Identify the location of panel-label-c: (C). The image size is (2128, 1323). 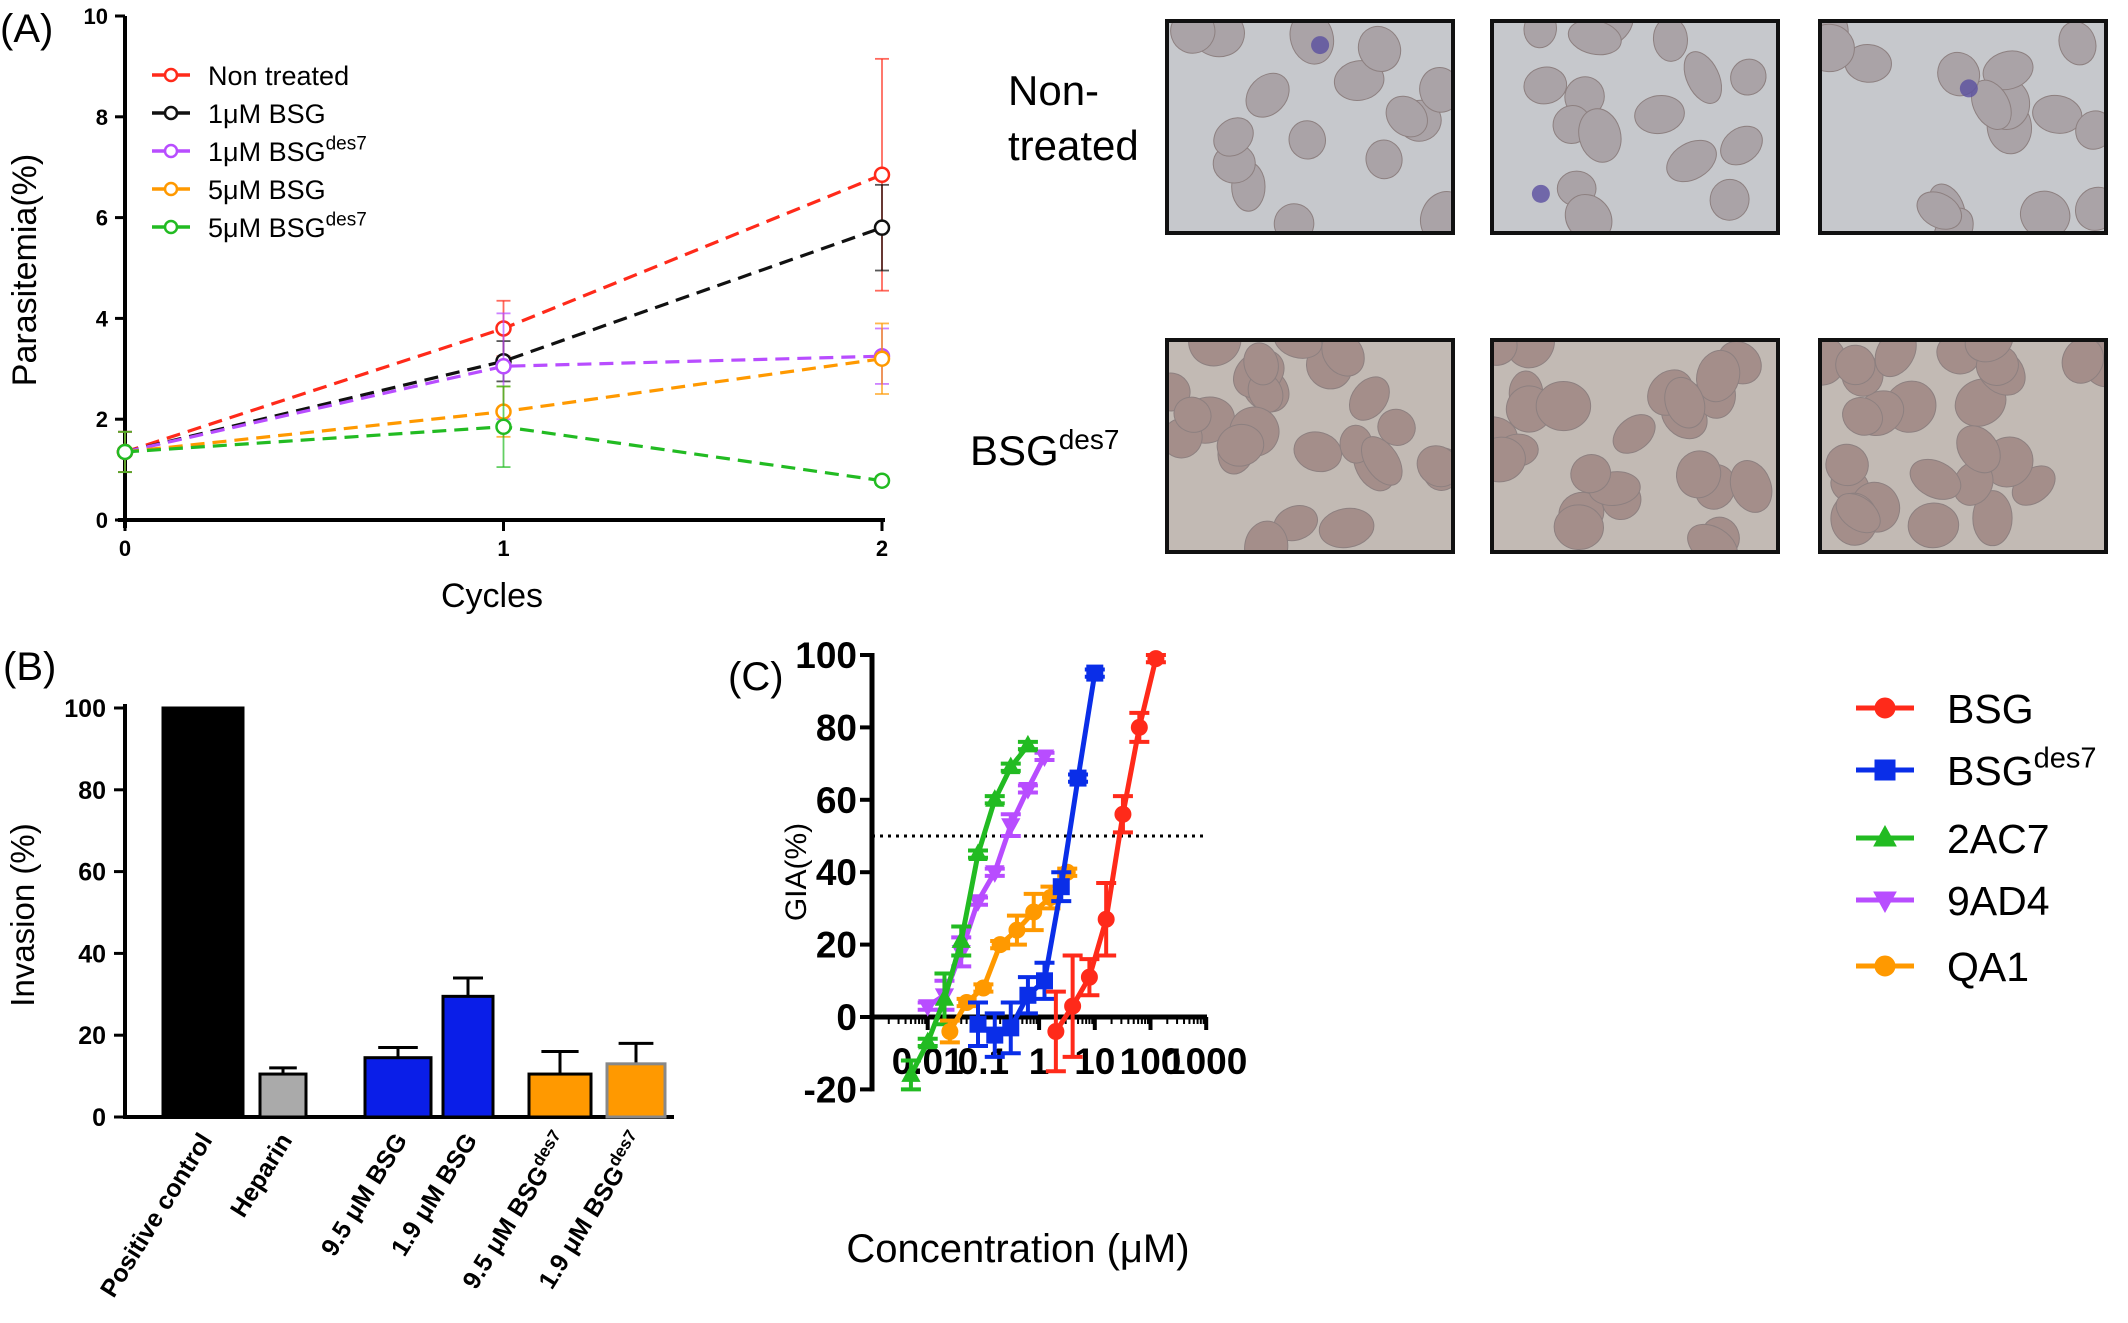
(756, 677).